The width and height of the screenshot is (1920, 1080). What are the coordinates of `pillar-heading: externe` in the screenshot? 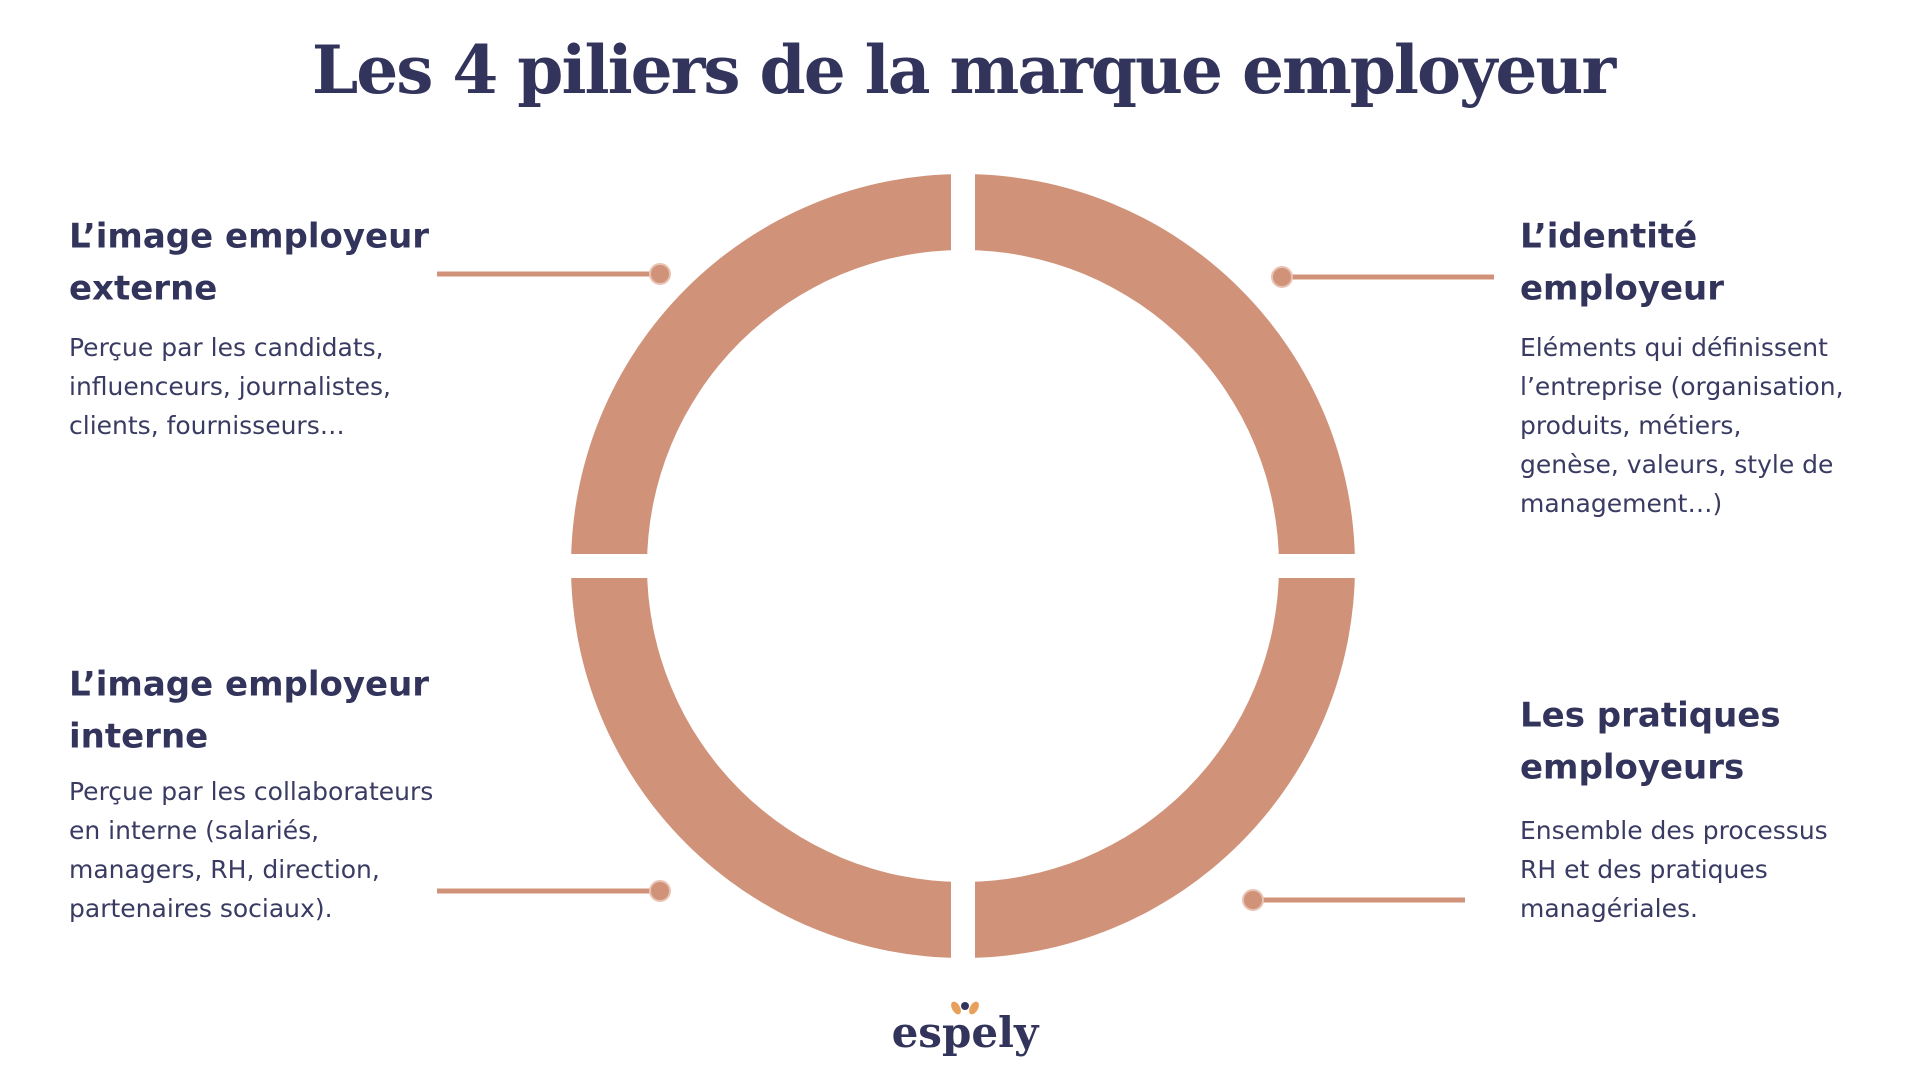 It's located at (143, 289).